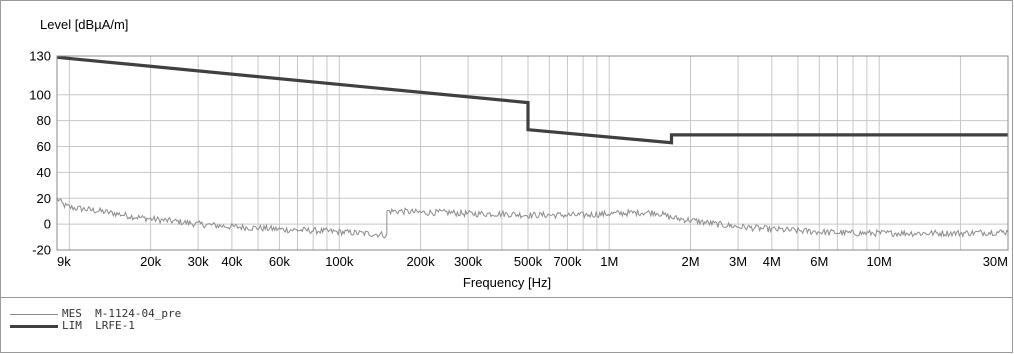 This screenshot has width=1014, height=354. Describe the element at coordinates (115, 325) in the screenshot. I see `legend-label-lim: LRFE-1` at that location.